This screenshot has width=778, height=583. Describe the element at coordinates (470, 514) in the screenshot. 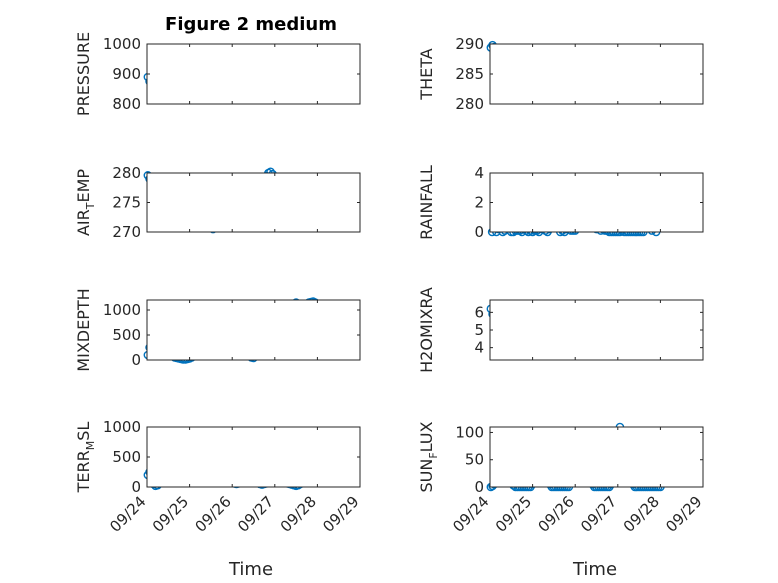

I see `chart-sun-flux-x-tick-label: 09/24` at that location.